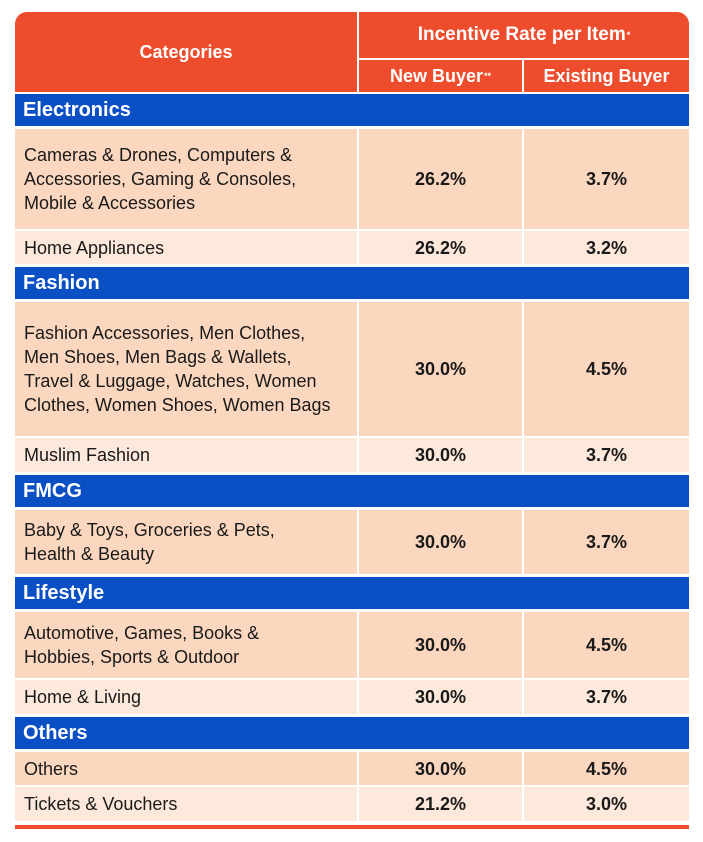 The image size is (703, 842). Describe the element at coordinates (101, 804) in the screenshot. I see `row-label: Tickets & Vouchers` at that location.